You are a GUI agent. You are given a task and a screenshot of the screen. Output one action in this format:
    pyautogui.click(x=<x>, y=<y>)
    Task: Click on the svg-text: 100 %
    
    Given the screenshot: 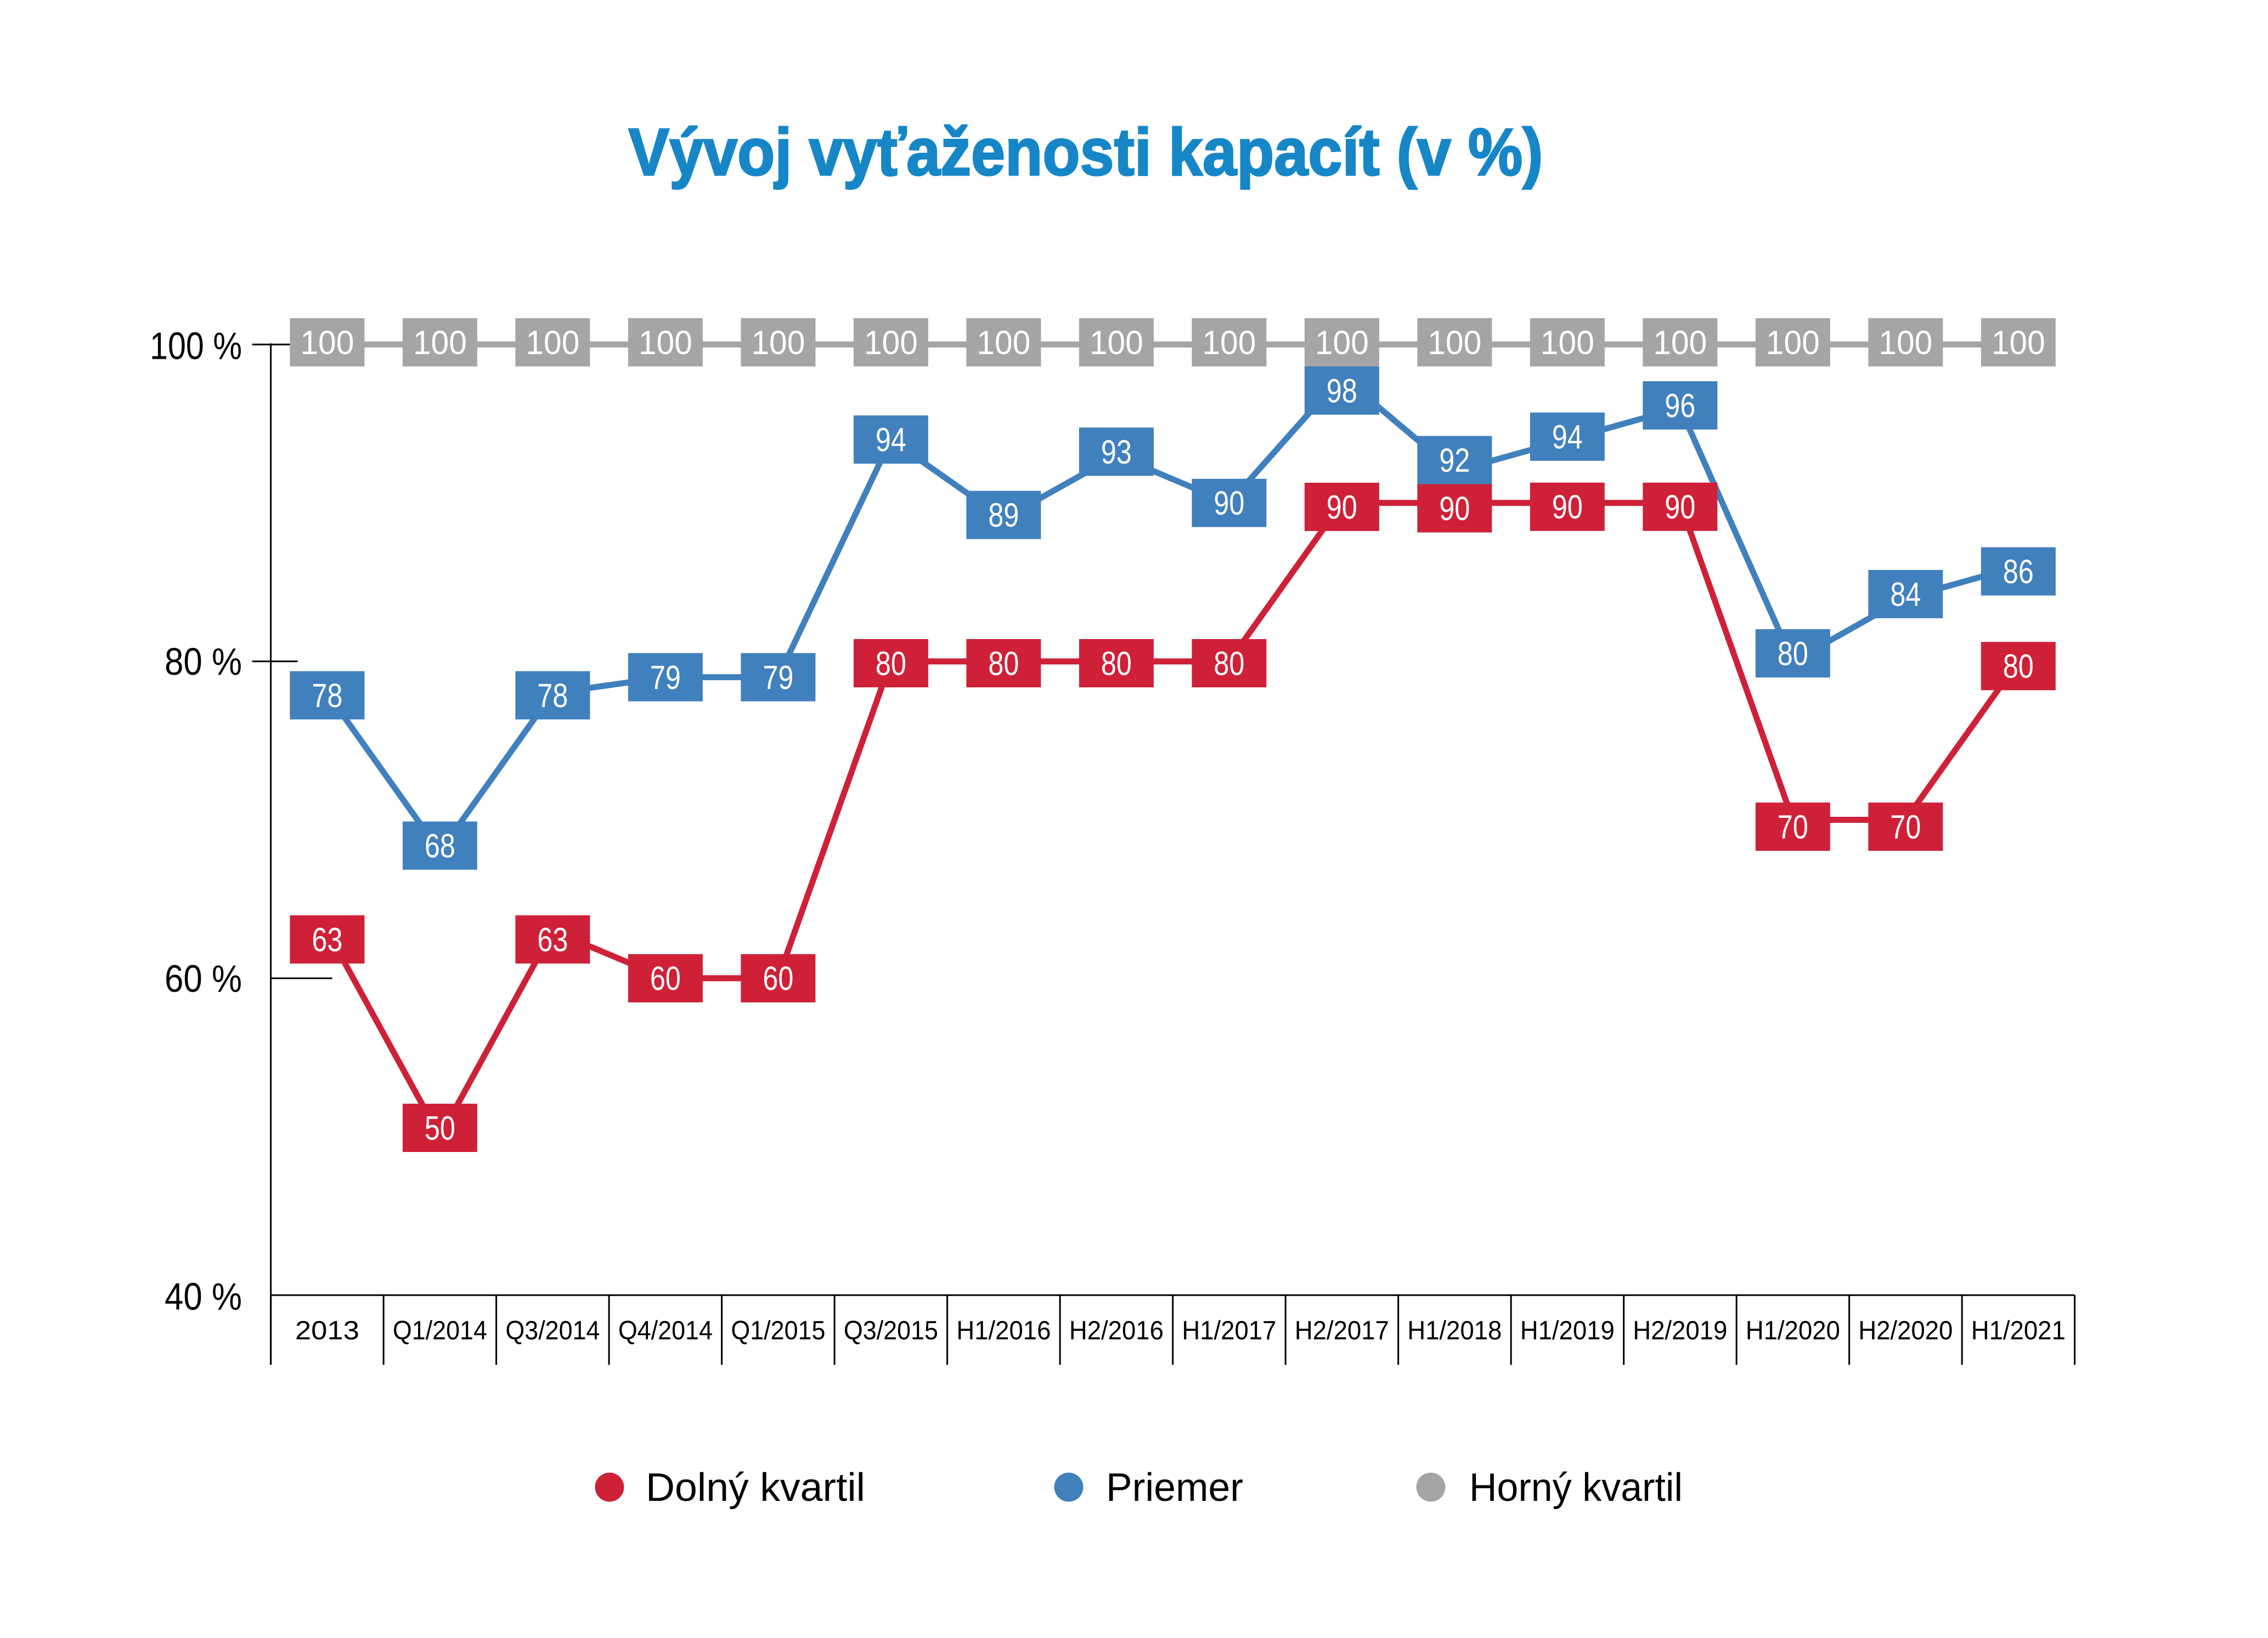 What is the action you would take?
    pyautogui.click(x=196, y=347)
    